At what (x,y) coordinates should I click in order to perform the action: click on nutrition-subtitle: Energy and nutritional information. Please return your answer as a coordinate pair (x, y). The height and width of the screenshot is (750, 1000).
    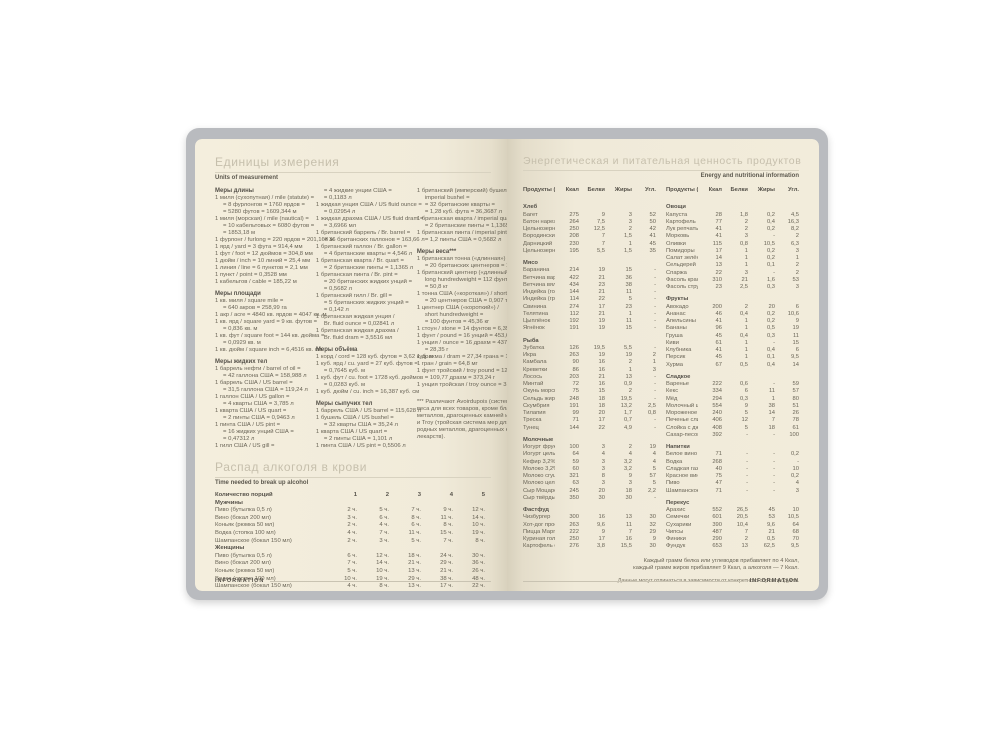
    Looking at the image, I should click on (749, 176).